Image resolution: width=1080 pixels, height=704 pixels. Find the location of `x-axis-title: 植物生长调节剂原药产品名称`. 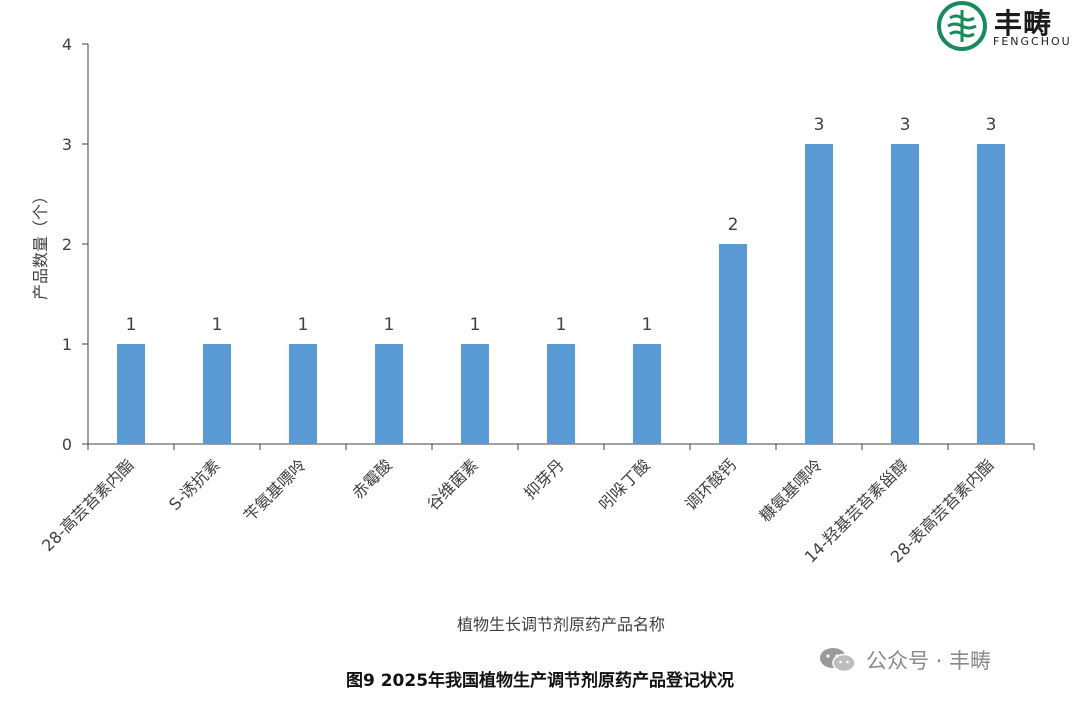

x-axis-title: 植物生长调节剂原药产品名称 is located at coordinates (561, 624).